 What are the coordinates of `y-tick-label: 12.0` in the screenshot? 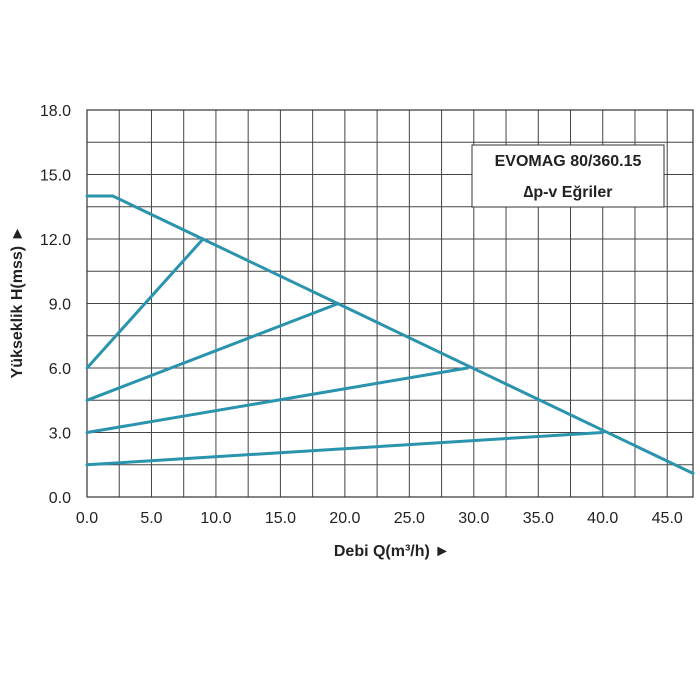 It's located at (55, 240).